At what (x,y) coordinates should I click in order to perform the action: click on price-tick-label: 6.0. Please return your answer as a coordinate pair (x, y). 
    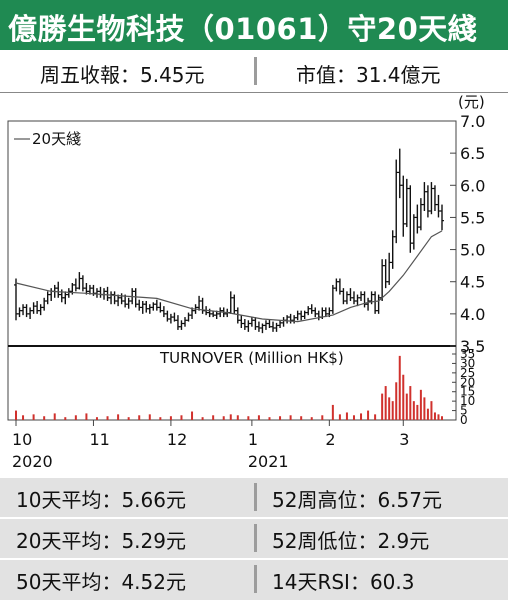
    Looking at the image, I should click on (472, 185).